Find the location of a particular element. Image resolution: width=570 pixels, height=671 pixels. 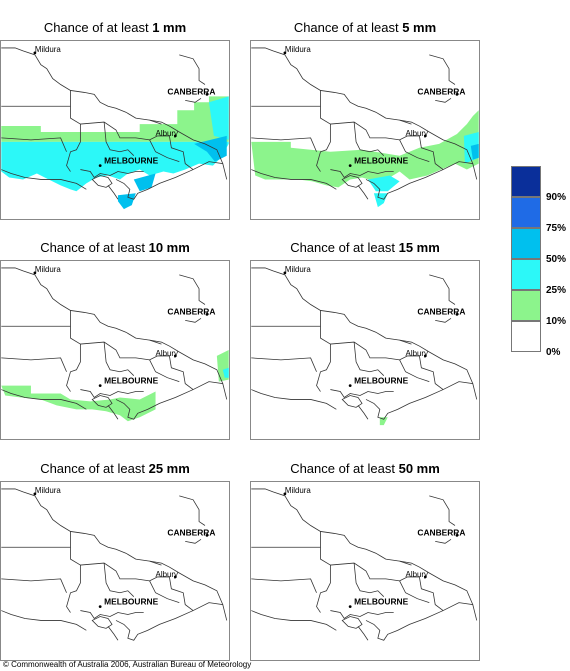

map-10mm: Mildura CANBERRA Albury MELBOURNE is located at coordinates (115, 350).